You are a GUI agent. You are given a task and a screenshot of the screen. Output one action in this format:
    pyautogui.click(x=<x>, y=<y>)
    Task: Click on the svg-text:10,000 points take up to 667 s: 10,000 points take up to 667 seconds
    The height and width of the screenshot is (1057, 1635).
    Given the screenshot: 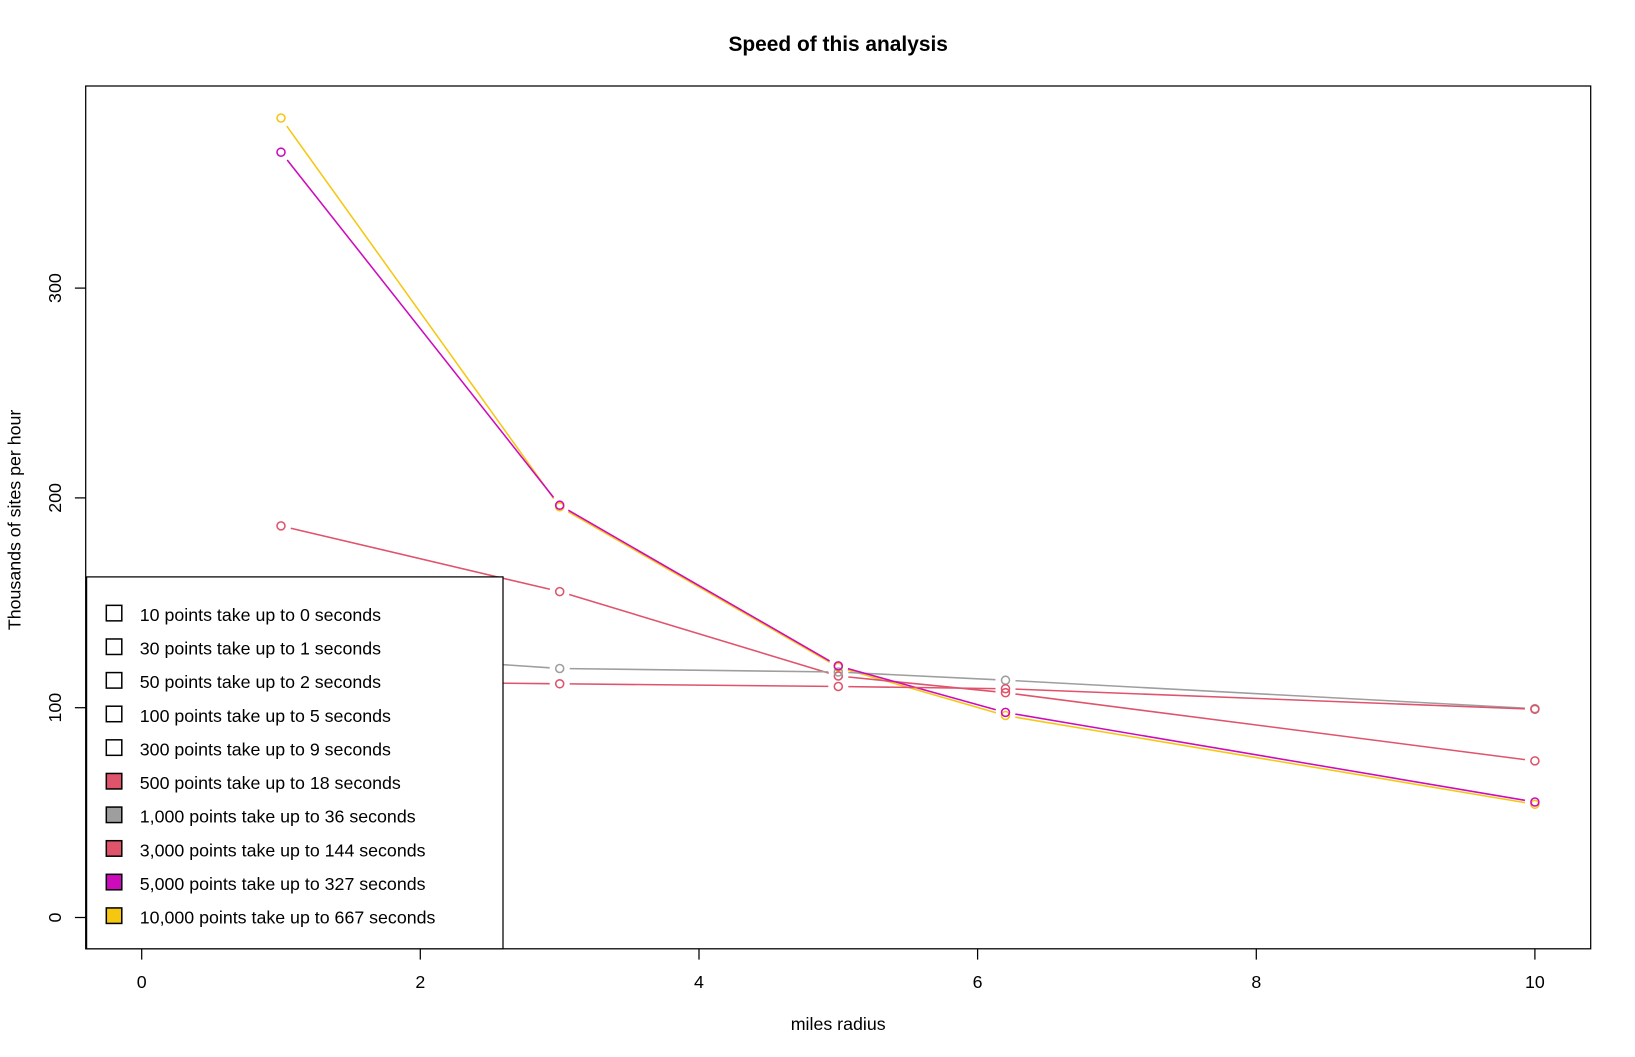 What is the action you would take?
    pyautogui.click(x=288, y=918)
    